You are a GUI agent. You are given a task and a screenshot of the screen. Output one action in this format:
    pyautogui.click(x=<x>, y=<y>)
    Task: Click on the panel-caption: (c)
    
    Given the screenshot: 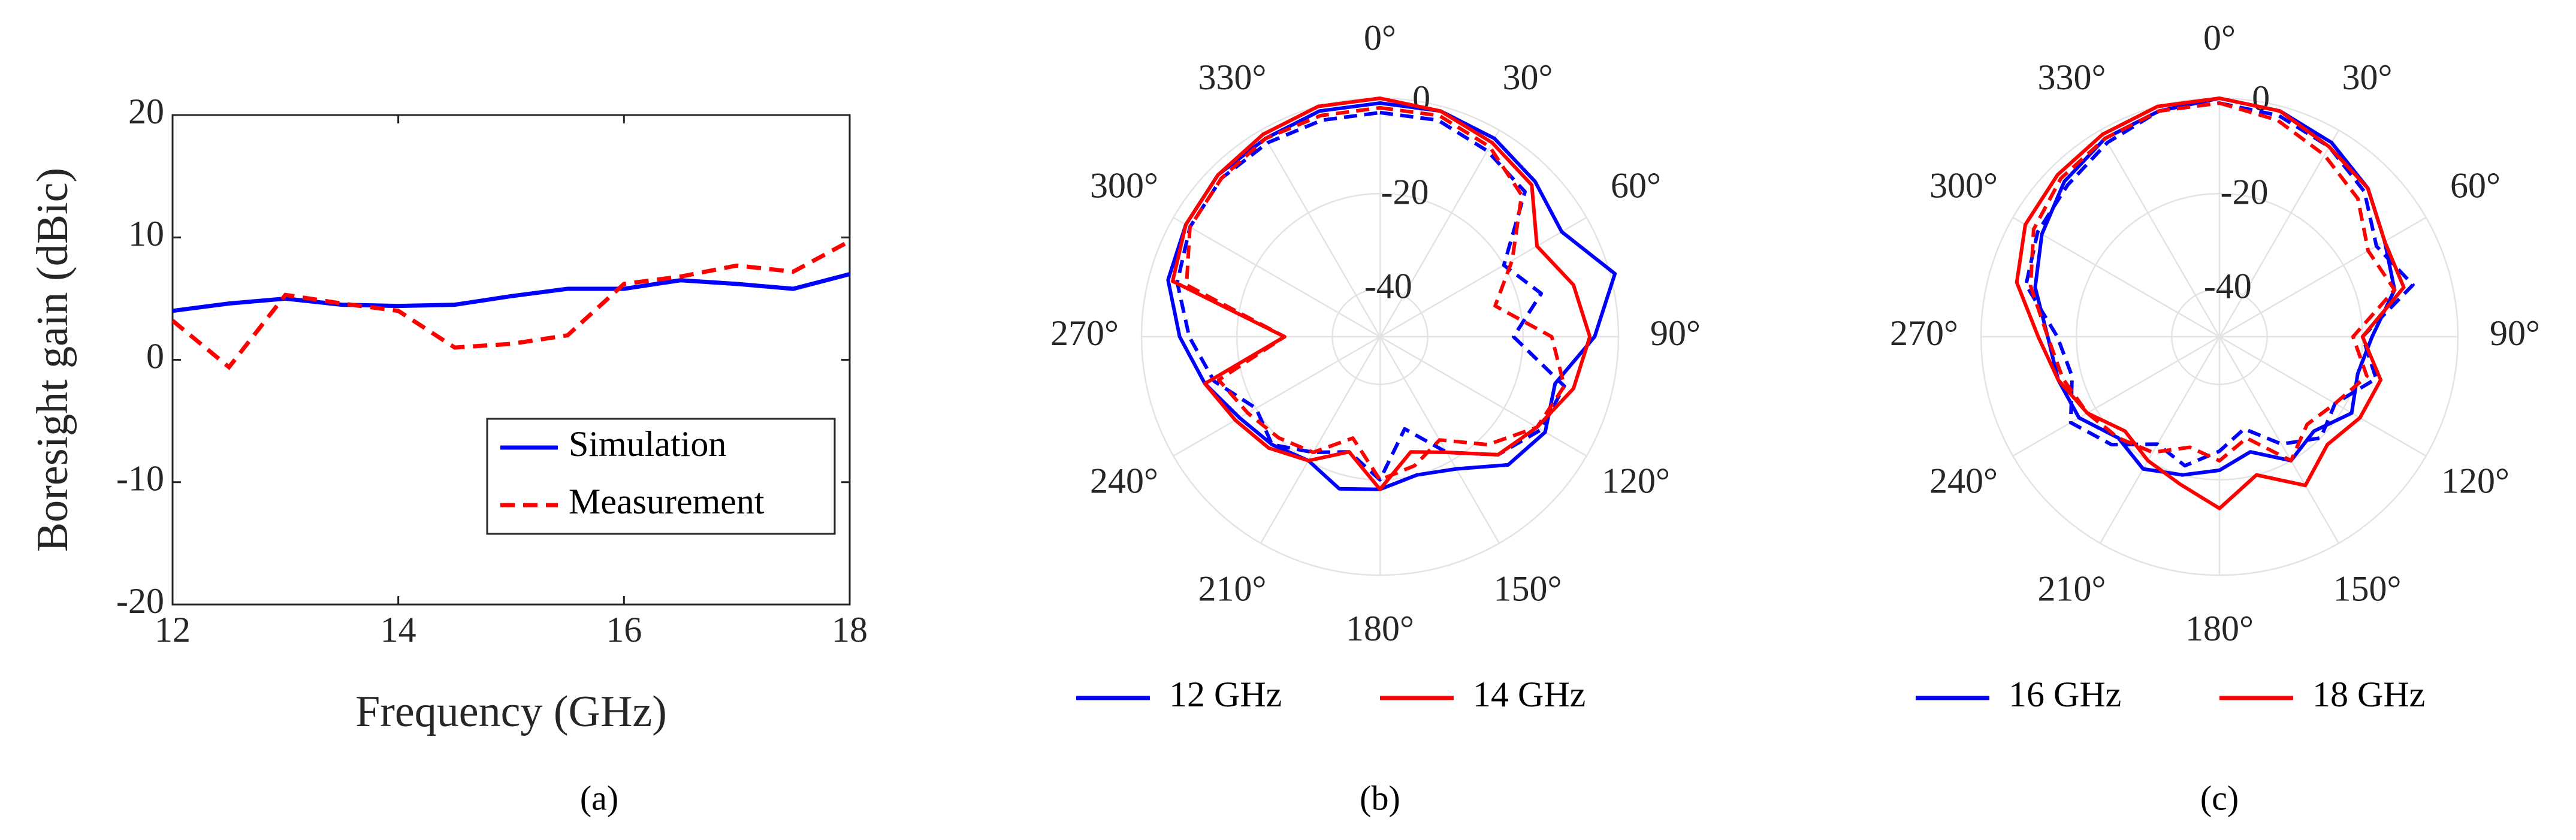 What is the action you would take?
    pyautogui.click(x=2220, y=797)
    